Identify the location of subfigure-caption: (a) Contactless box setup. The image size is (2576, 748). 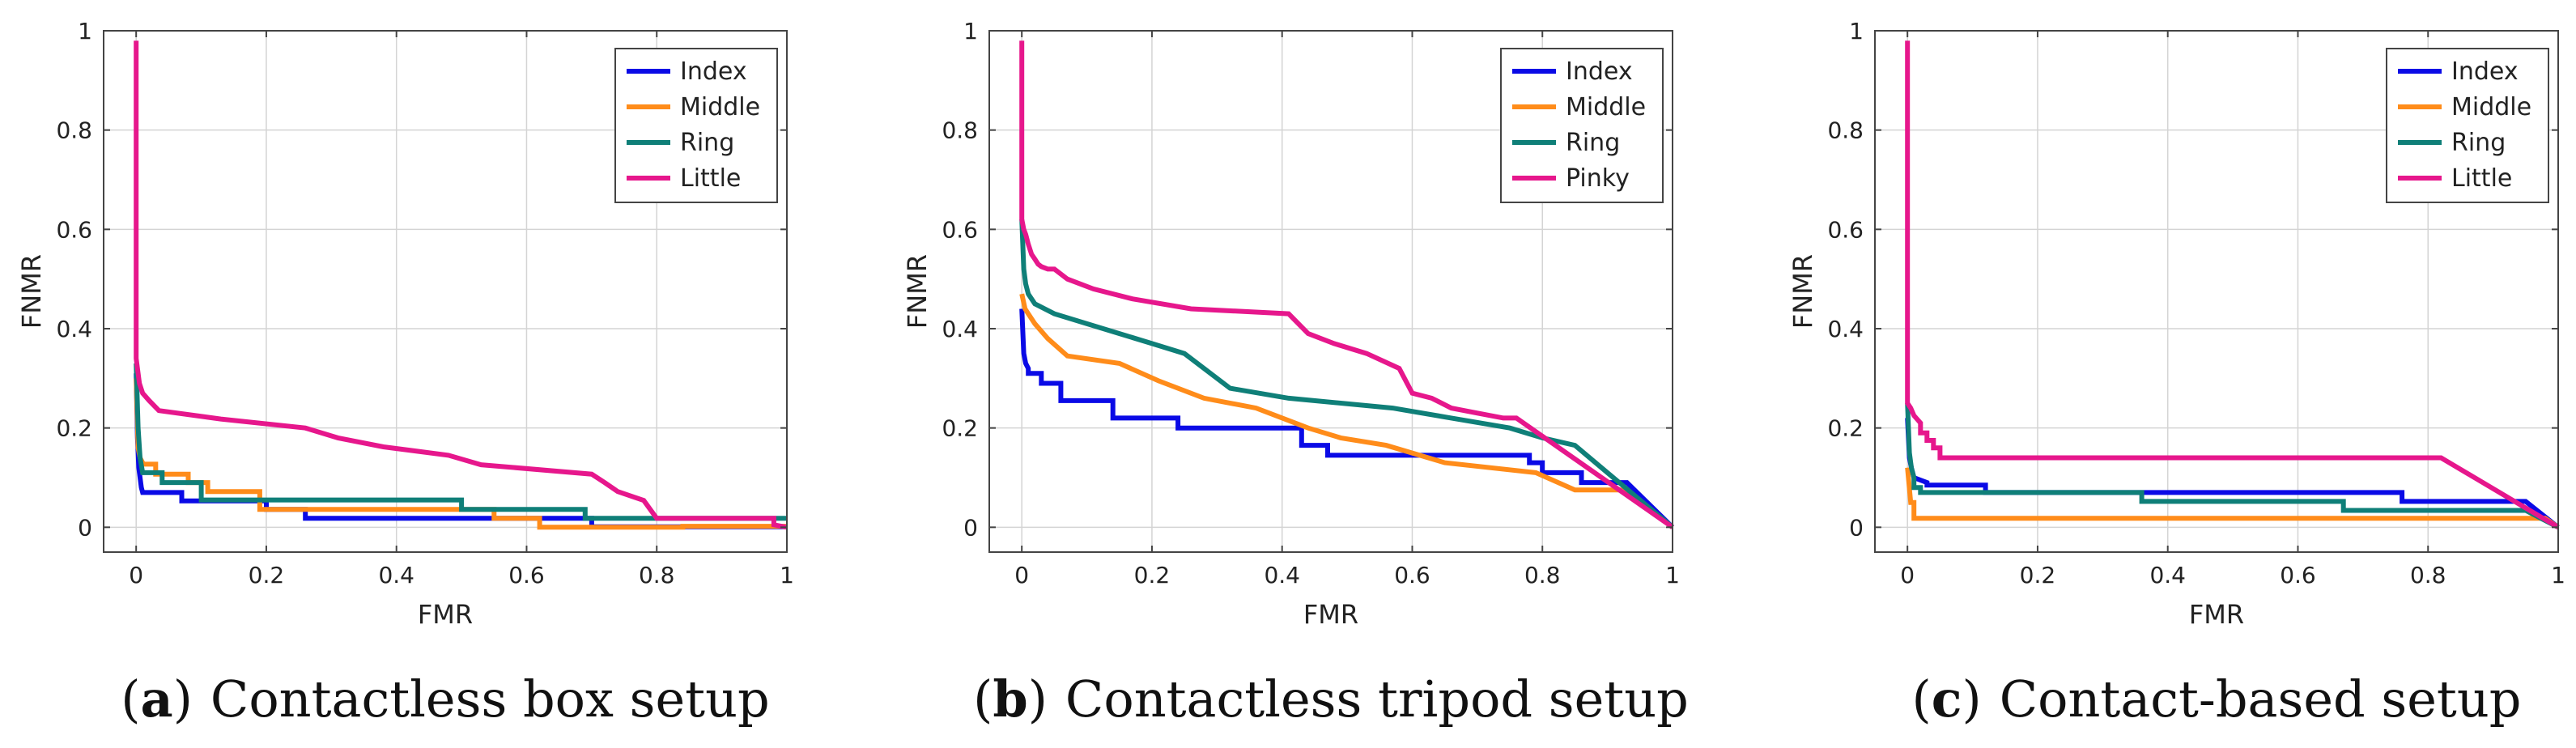
(445, 699).